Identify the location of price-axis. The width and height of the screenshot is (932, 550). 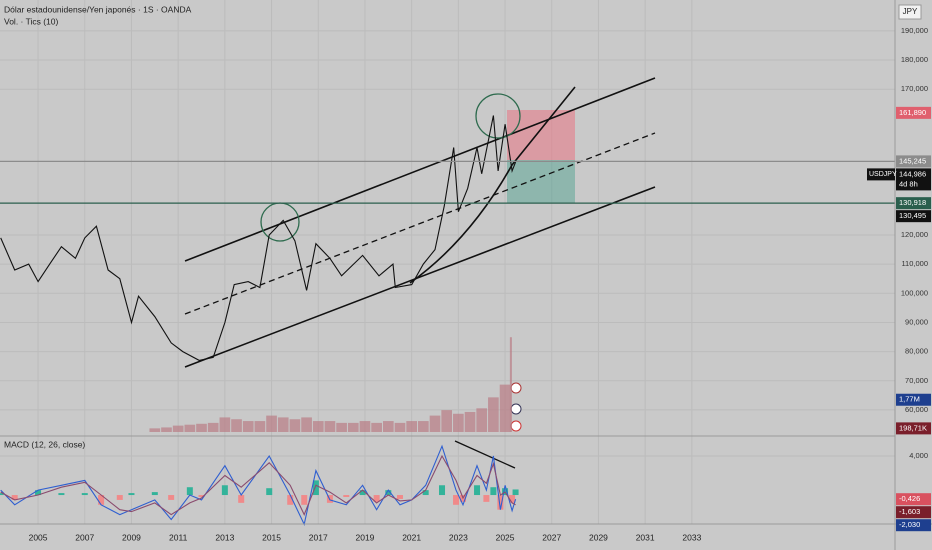
(913, 275).